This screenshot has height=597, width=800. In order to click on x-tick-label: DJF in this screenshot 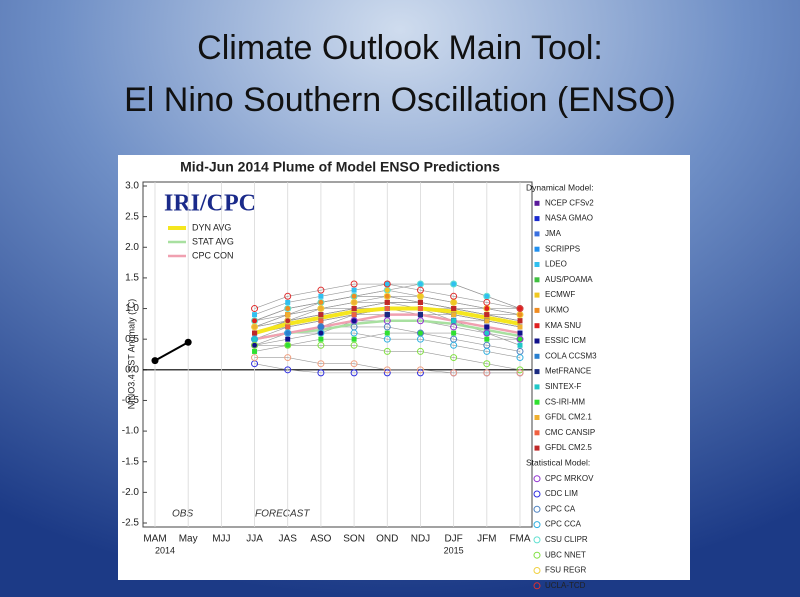, I will do `click(453, 539)`.